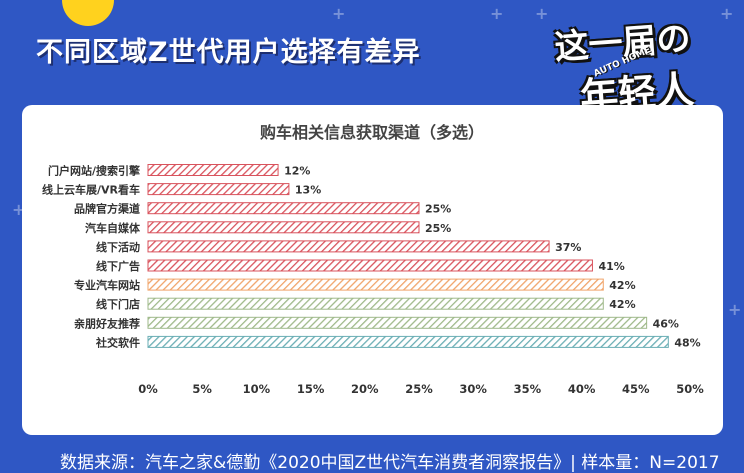  Describe the element at coordinates (297, 171) in the screenshot. I see `value-label: 12%` at that location.